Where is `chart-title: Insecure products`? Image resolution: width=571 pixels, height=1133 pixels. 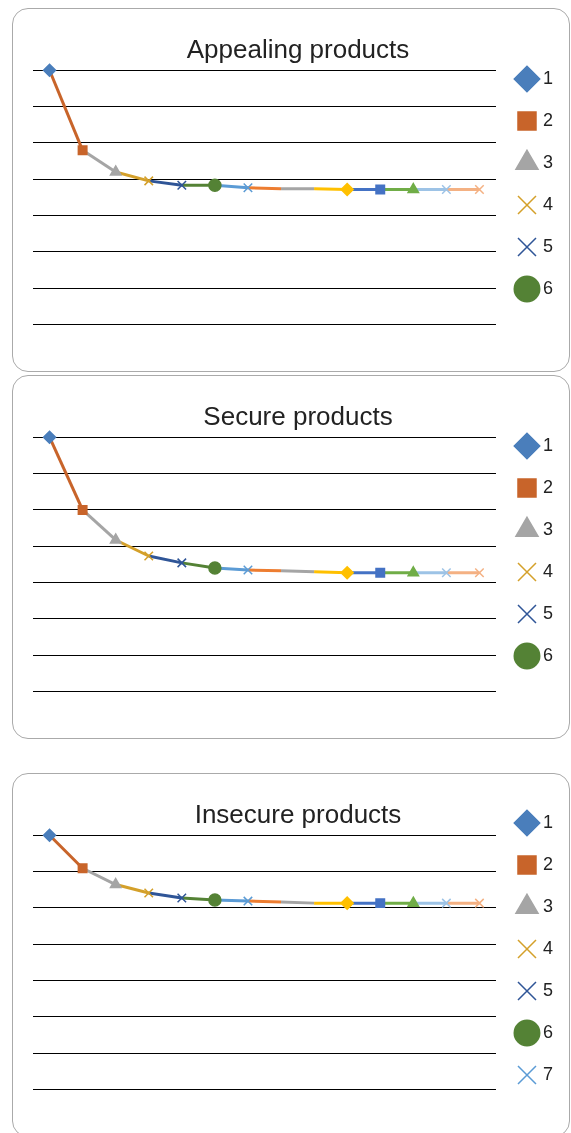
chart-title: Insecure products is located at coordinates (298, 813).